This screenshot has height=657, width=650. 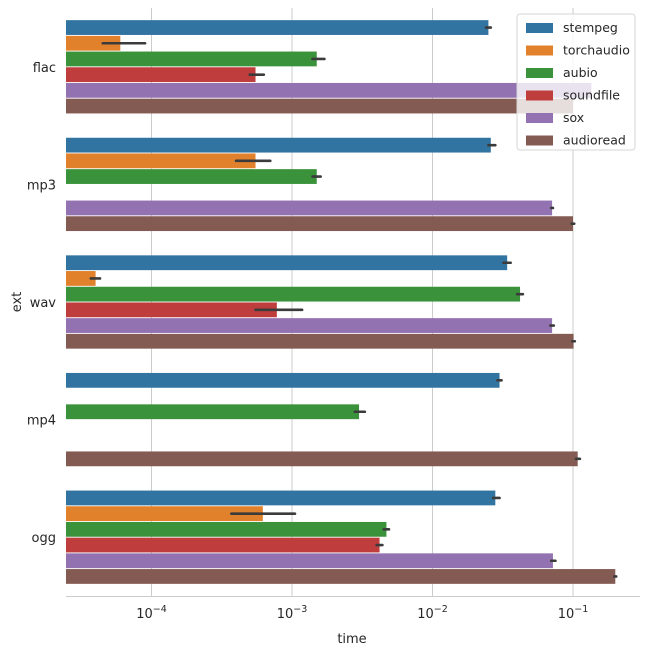 What do you see at coordinates (283, 380) in the screenshot?
I see `bar-stempeg-mp4` at bounding box center [283, 380].